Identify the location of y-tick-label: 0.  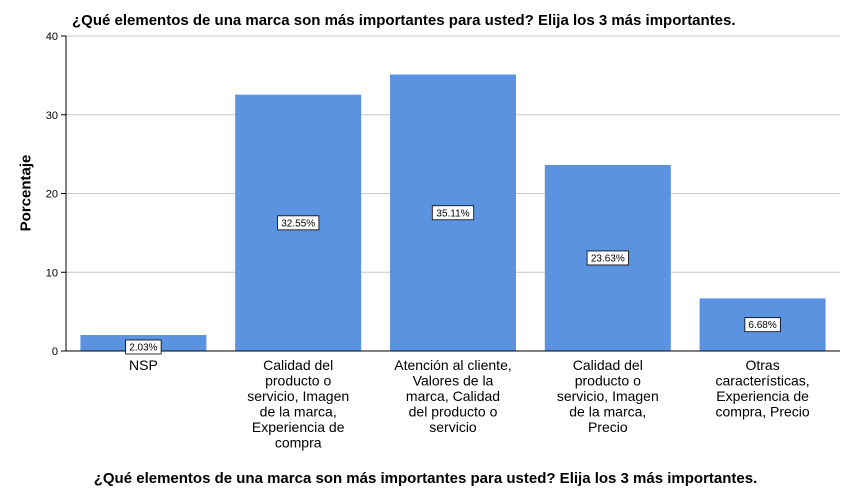
(55, 352).